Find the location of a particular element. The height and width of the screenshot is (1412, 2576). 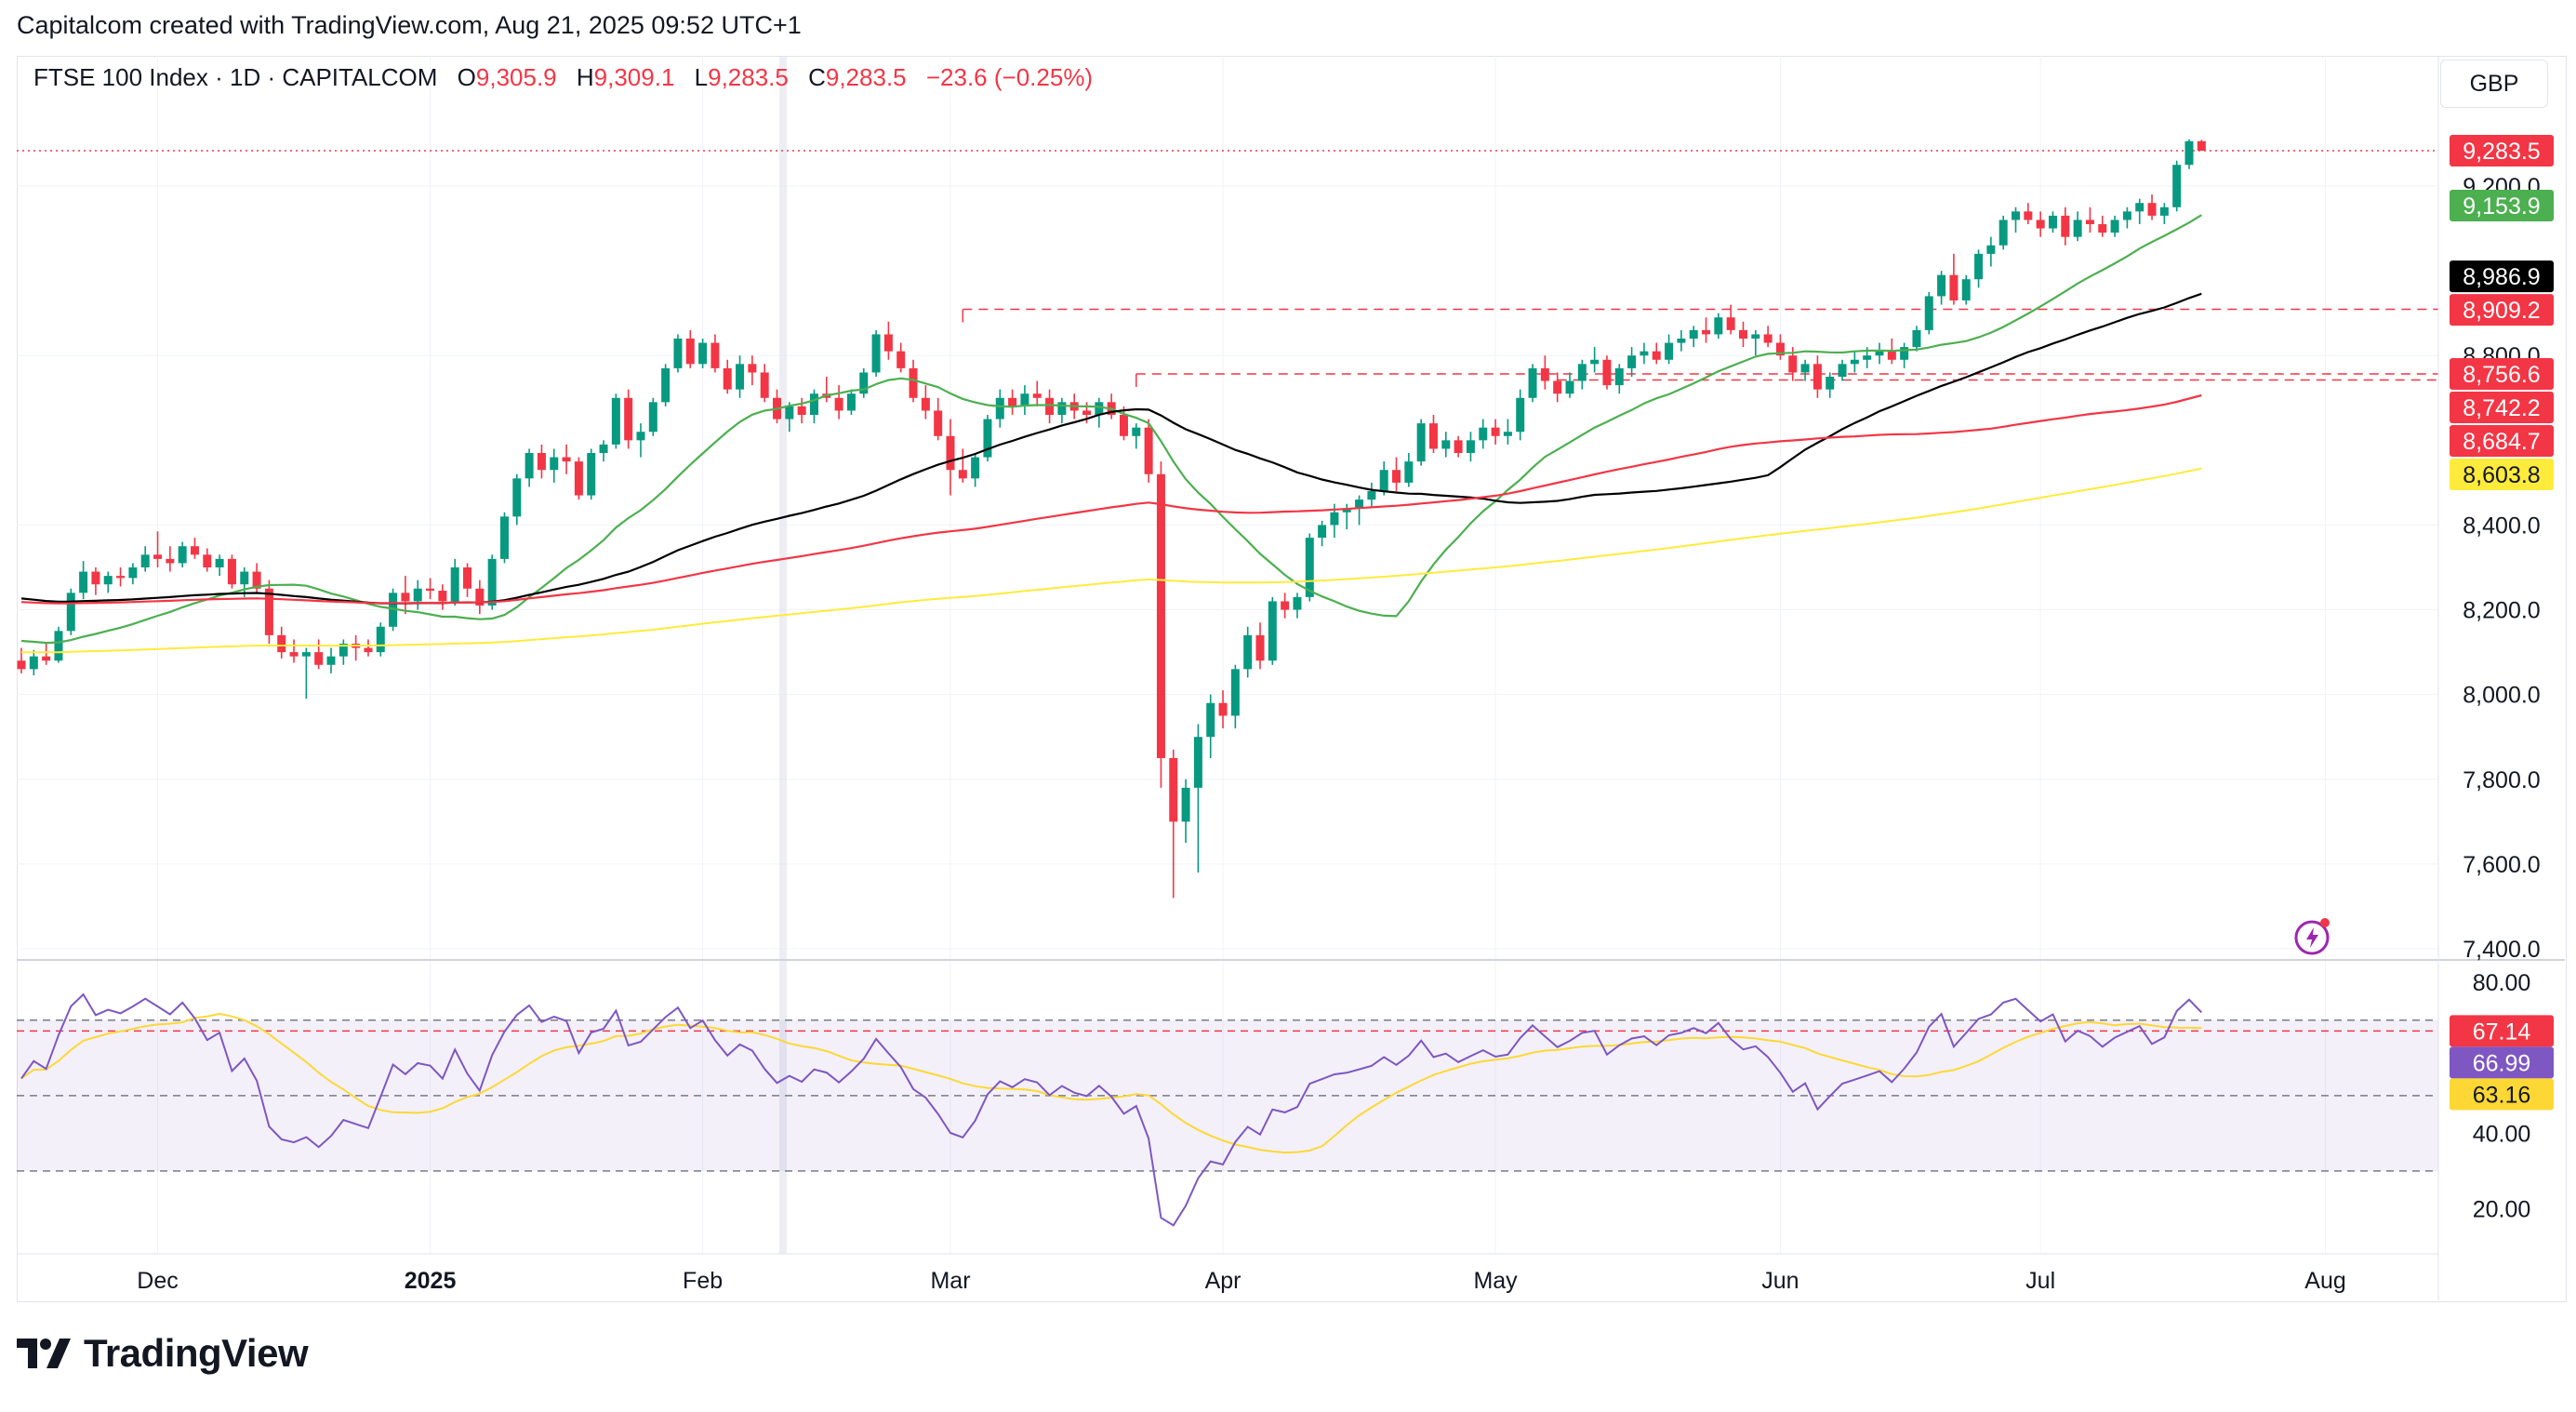

rsi-label-text: 63.16 is located at coordinates (2502, 1095).